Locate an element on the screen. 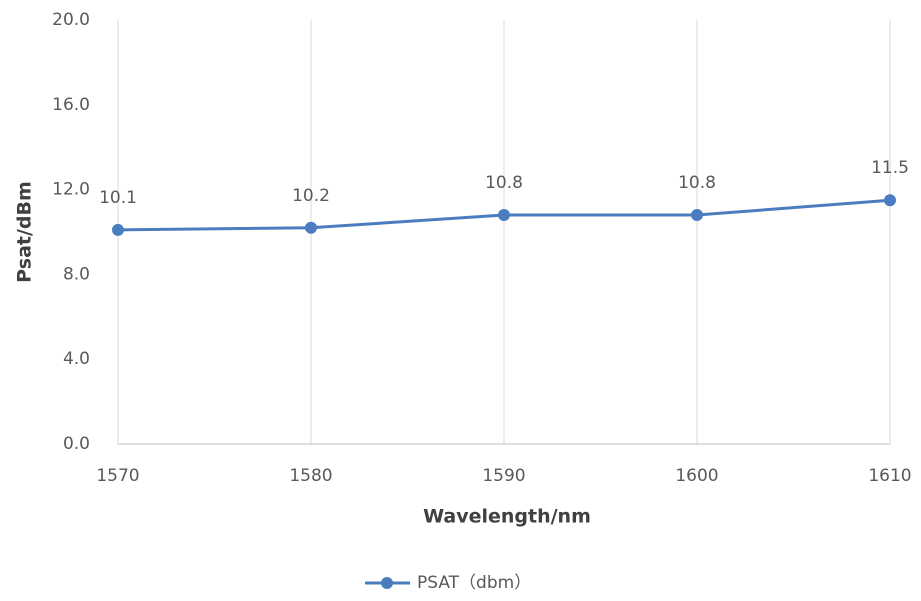 Image resolution: width=921 pixels, height=601 pixels. y-tick-label: 0.0 is located at coordinates (76, 444).